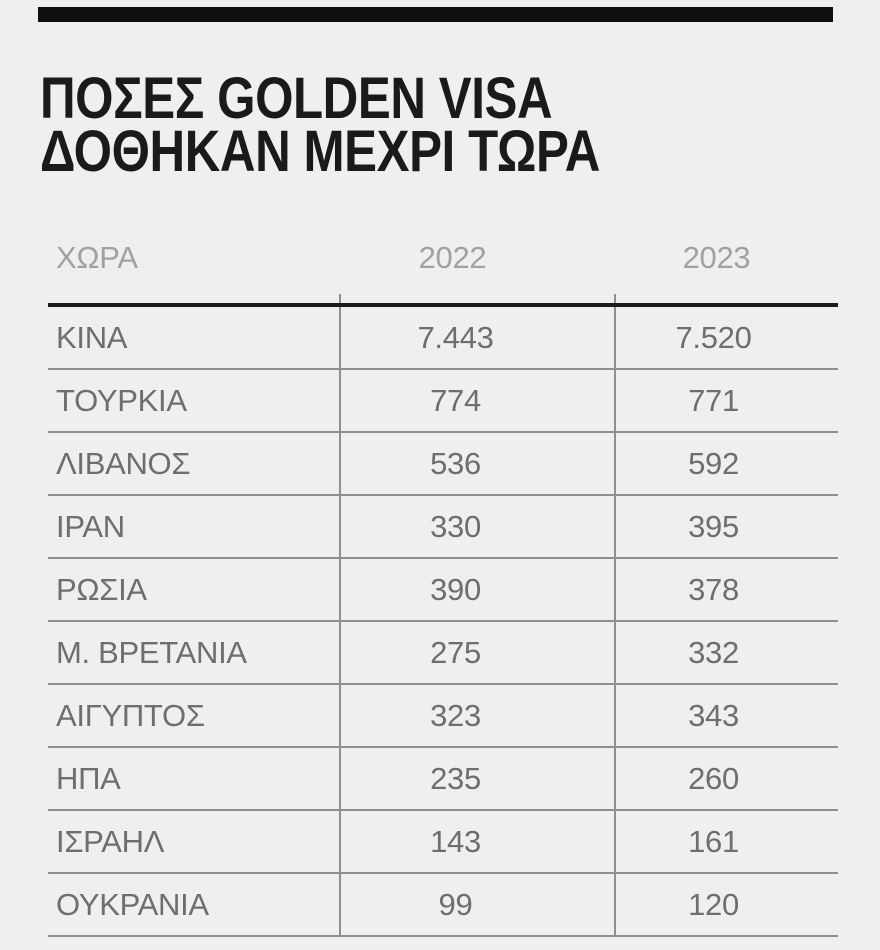  I want to click on table-row: Μ. ΒΡΕΤΑΝΙΑ 275 332, so click(443, 653).